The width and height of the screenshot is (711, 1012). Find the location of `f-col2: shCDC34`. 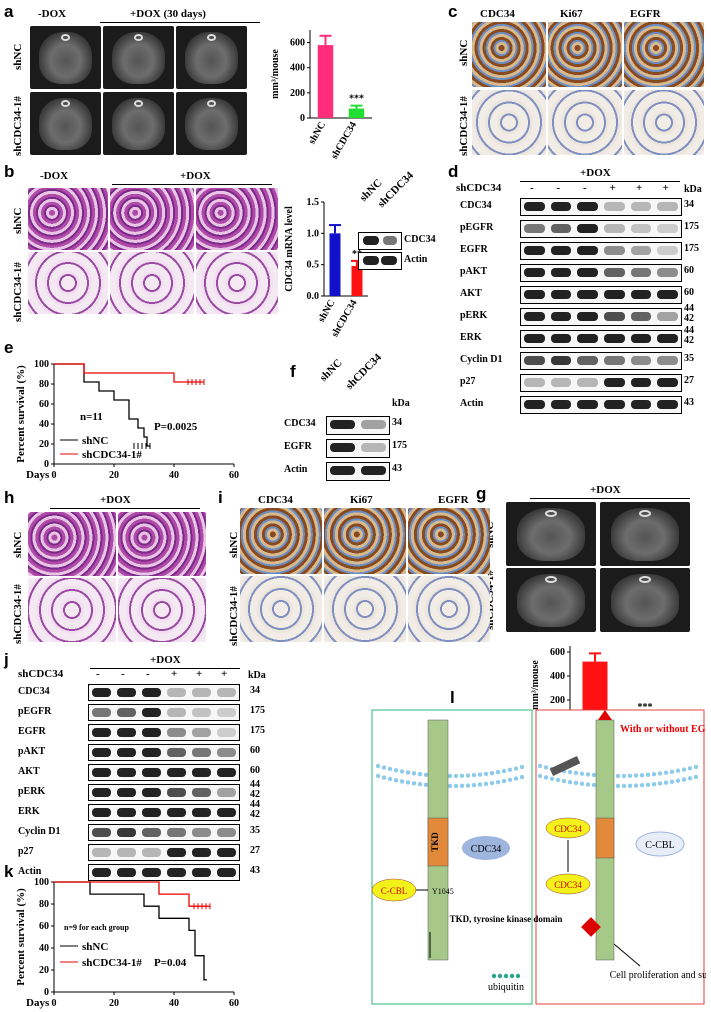

f-col2: shCDC34 is located at coordinates (363, 371).